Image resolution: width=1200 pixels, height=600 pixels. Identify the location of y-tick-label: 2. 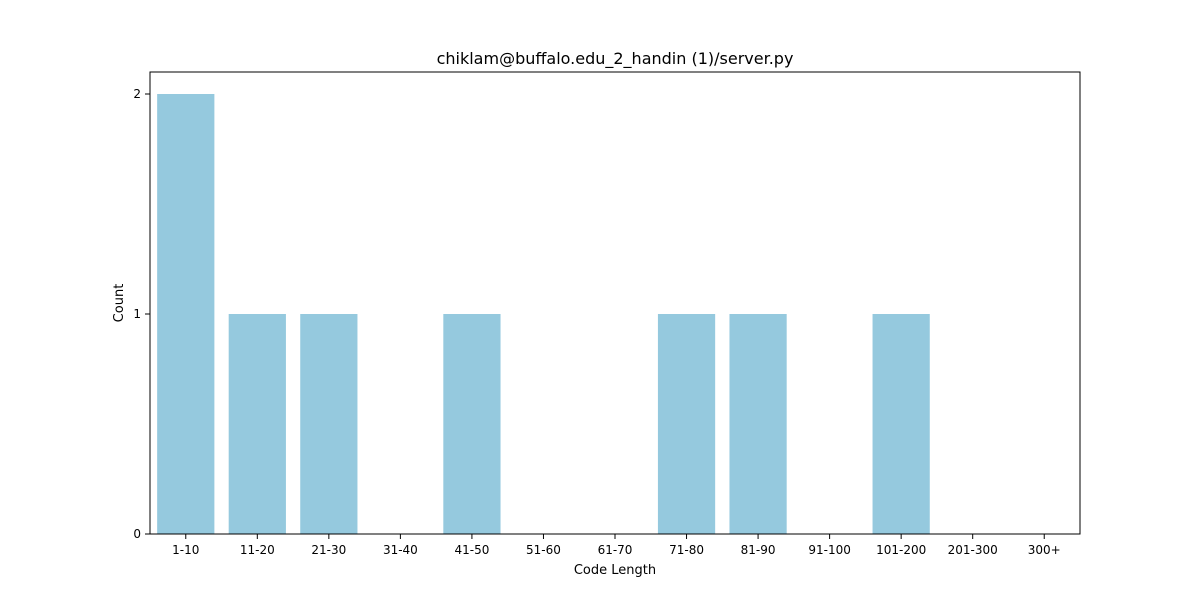
(137, 94).